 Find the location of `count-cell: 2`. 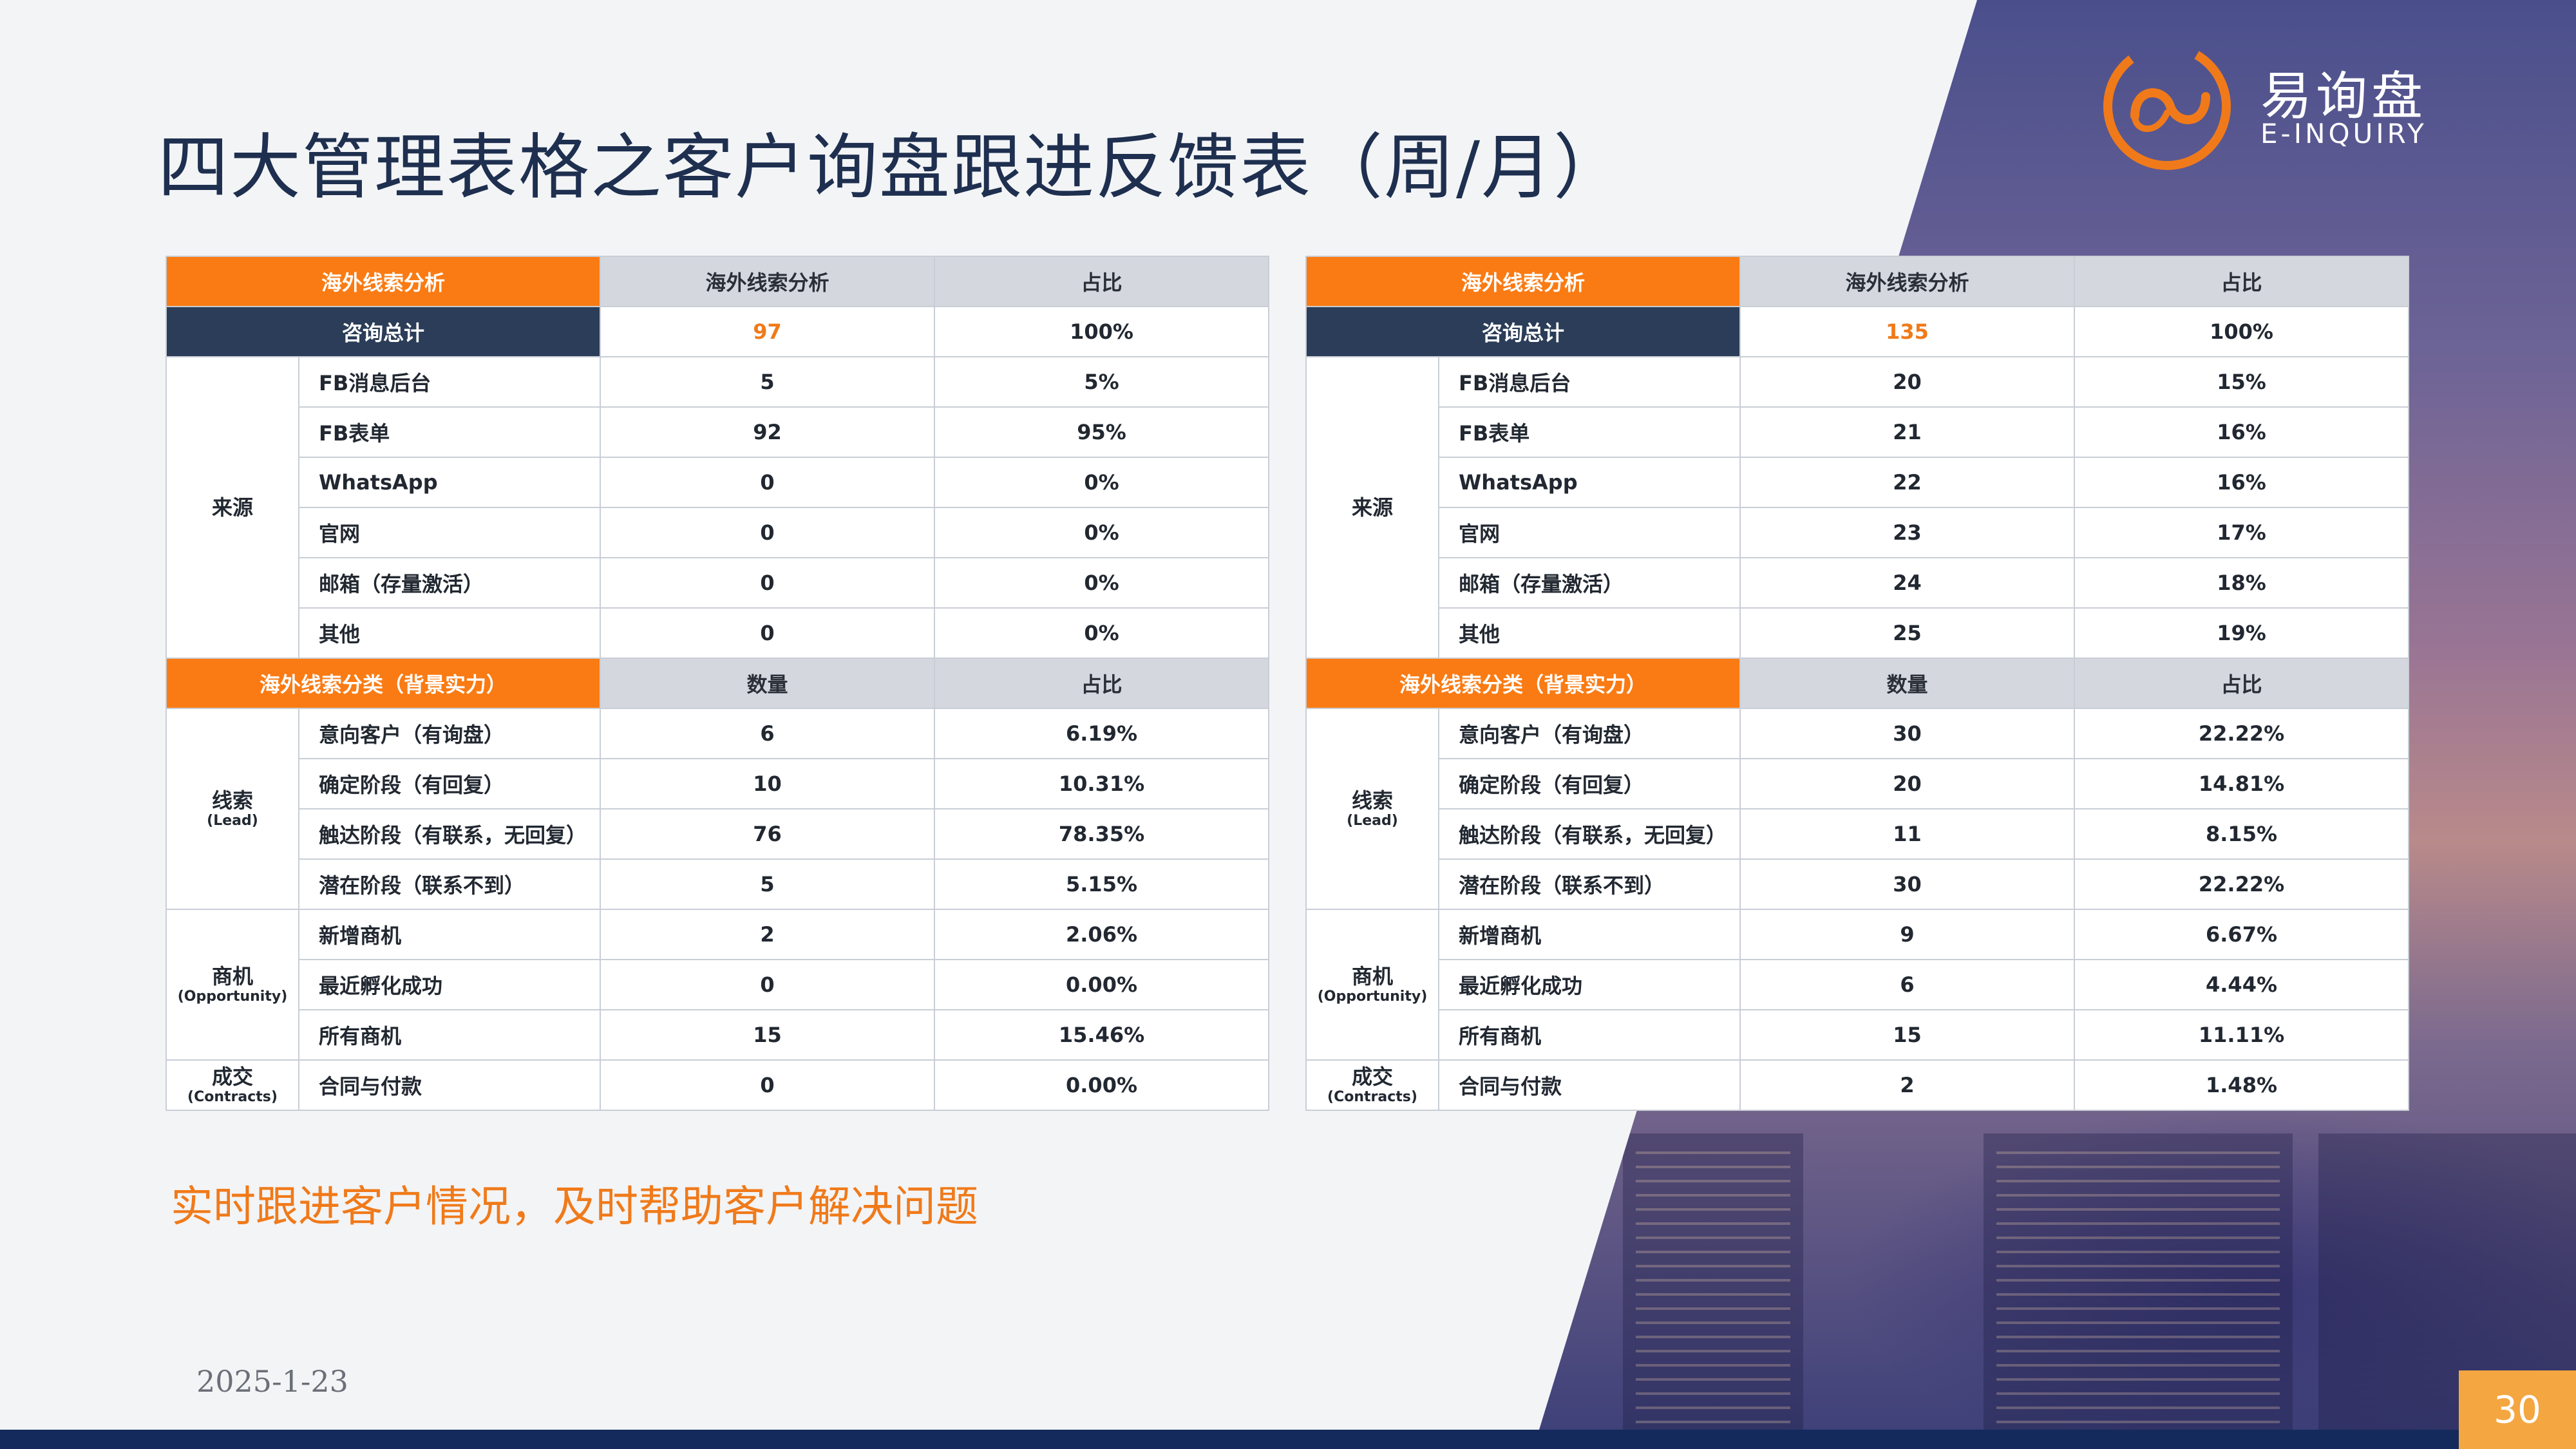

count-cell: 2 is located at coordinates (768, 935).